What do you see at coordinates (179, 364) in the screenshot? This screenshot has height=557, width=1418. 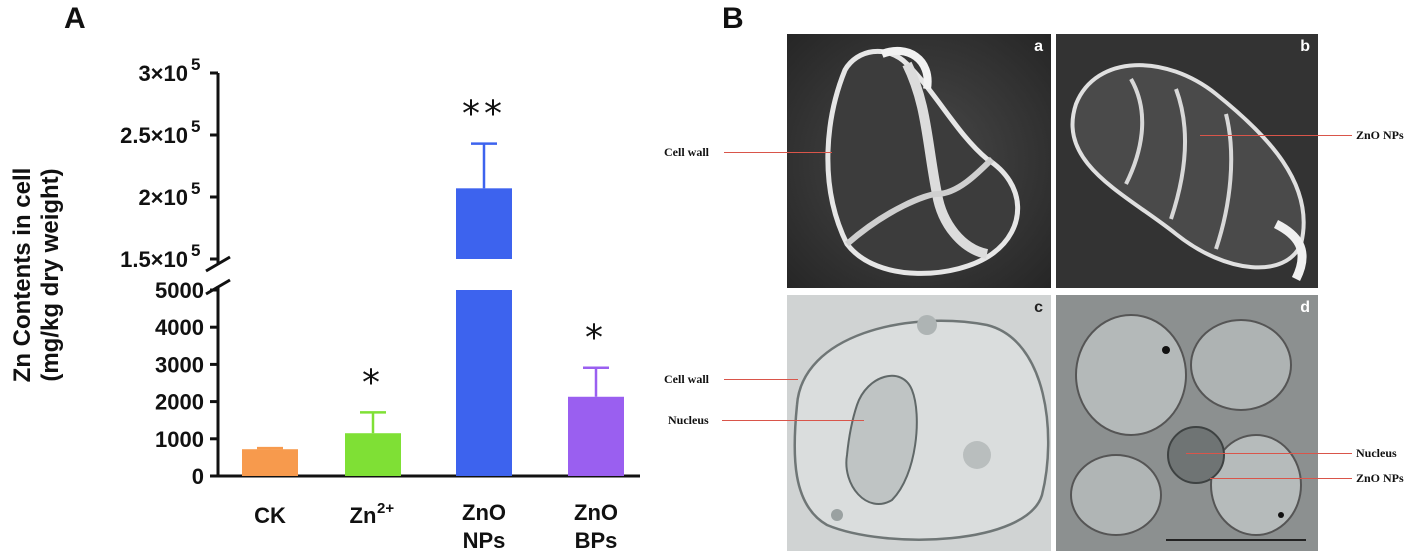 I see `y-tick-label: 3000` at bounding box center [179, 364].